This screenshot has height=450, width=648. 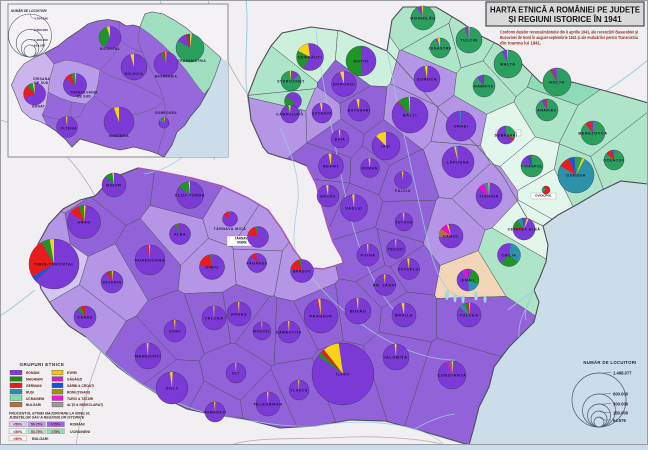 What do you see at coordinates (262, 332) in the screenshot?
I see `svg-text: MUSCEL` at bounding box center [262, 332].